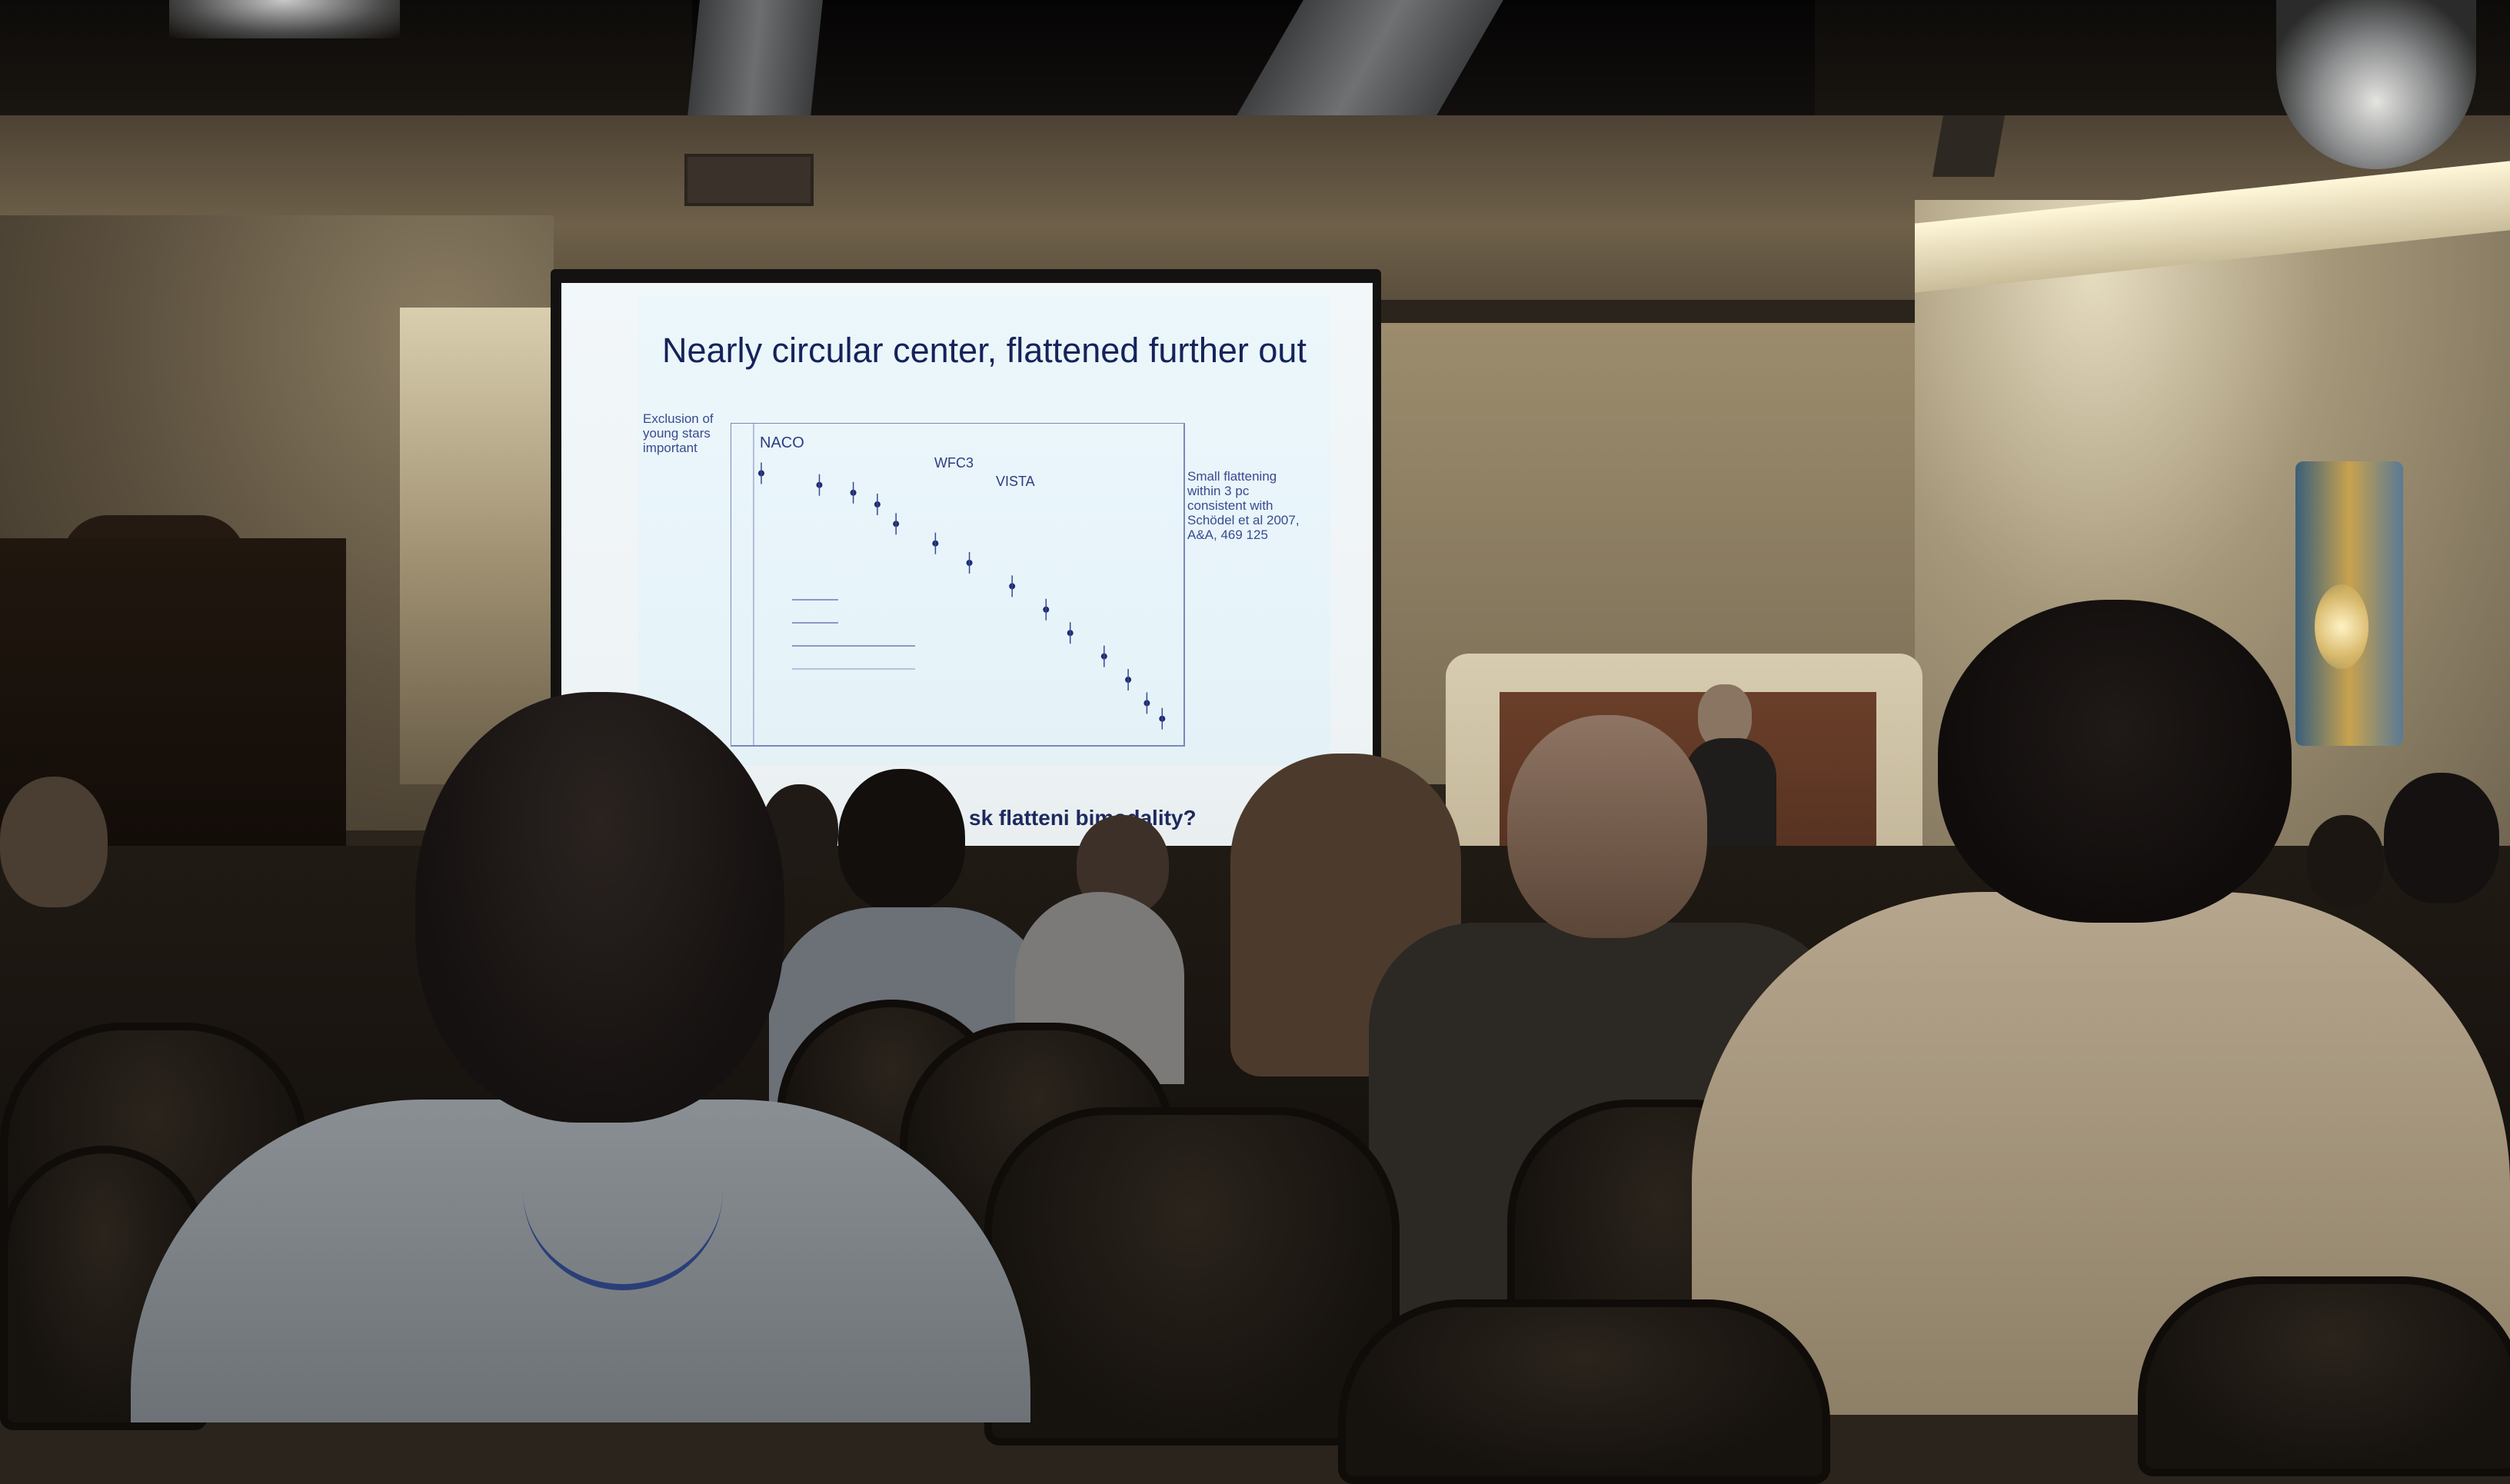 Image resolution: width=2510 pixels, height=1484 pixels. I want to click on plot-frame, so click(958, 585).